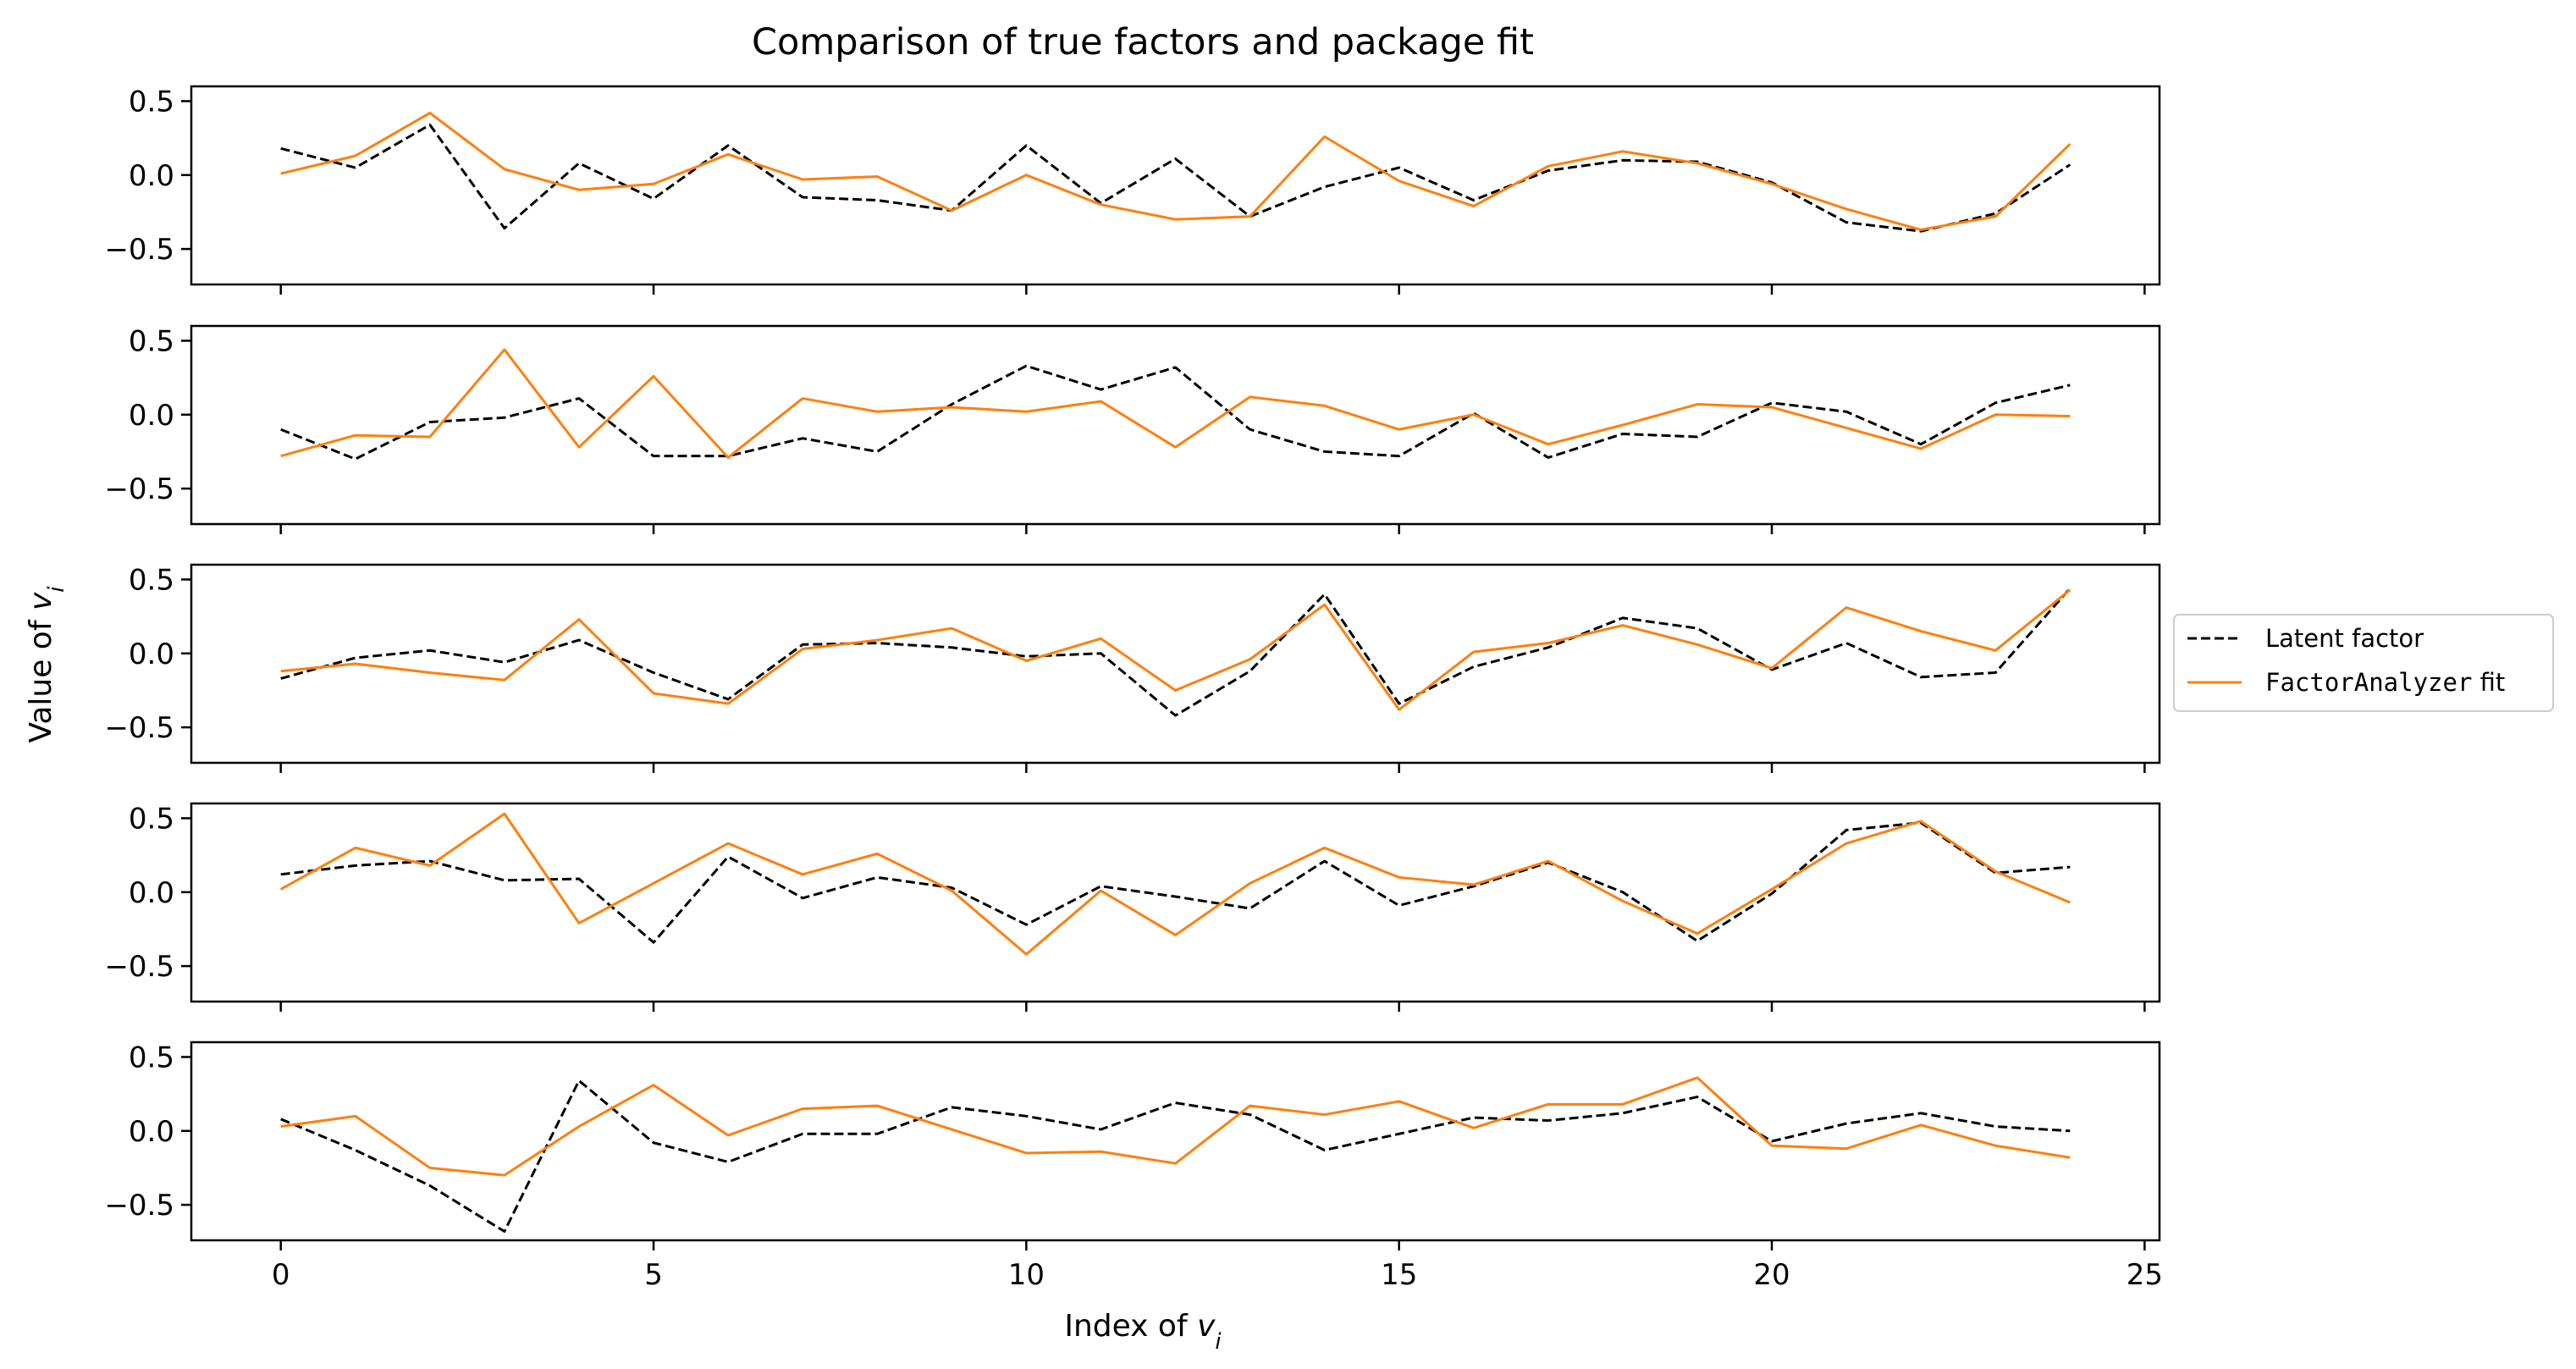 This screenshot has height=1369, width=2576. I want to click on subplot-4: 0.5 0.0 −0.5, so click(1133, 907).